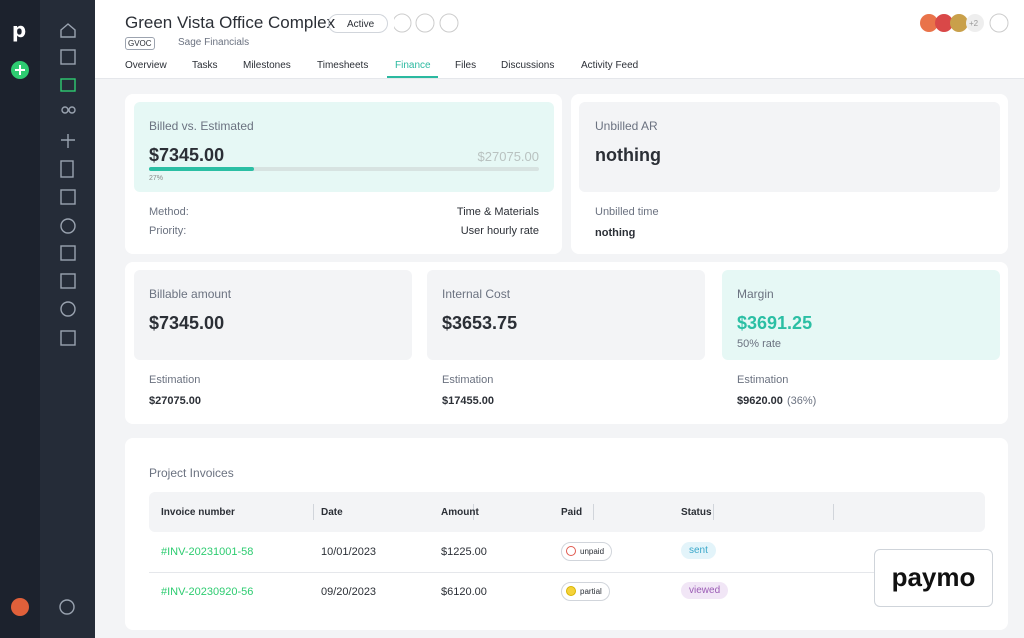 Image resolution: width=1024 pixels, height=638 pixels. I want to click on invoices-title: Project Invoices, so click(191, 473).